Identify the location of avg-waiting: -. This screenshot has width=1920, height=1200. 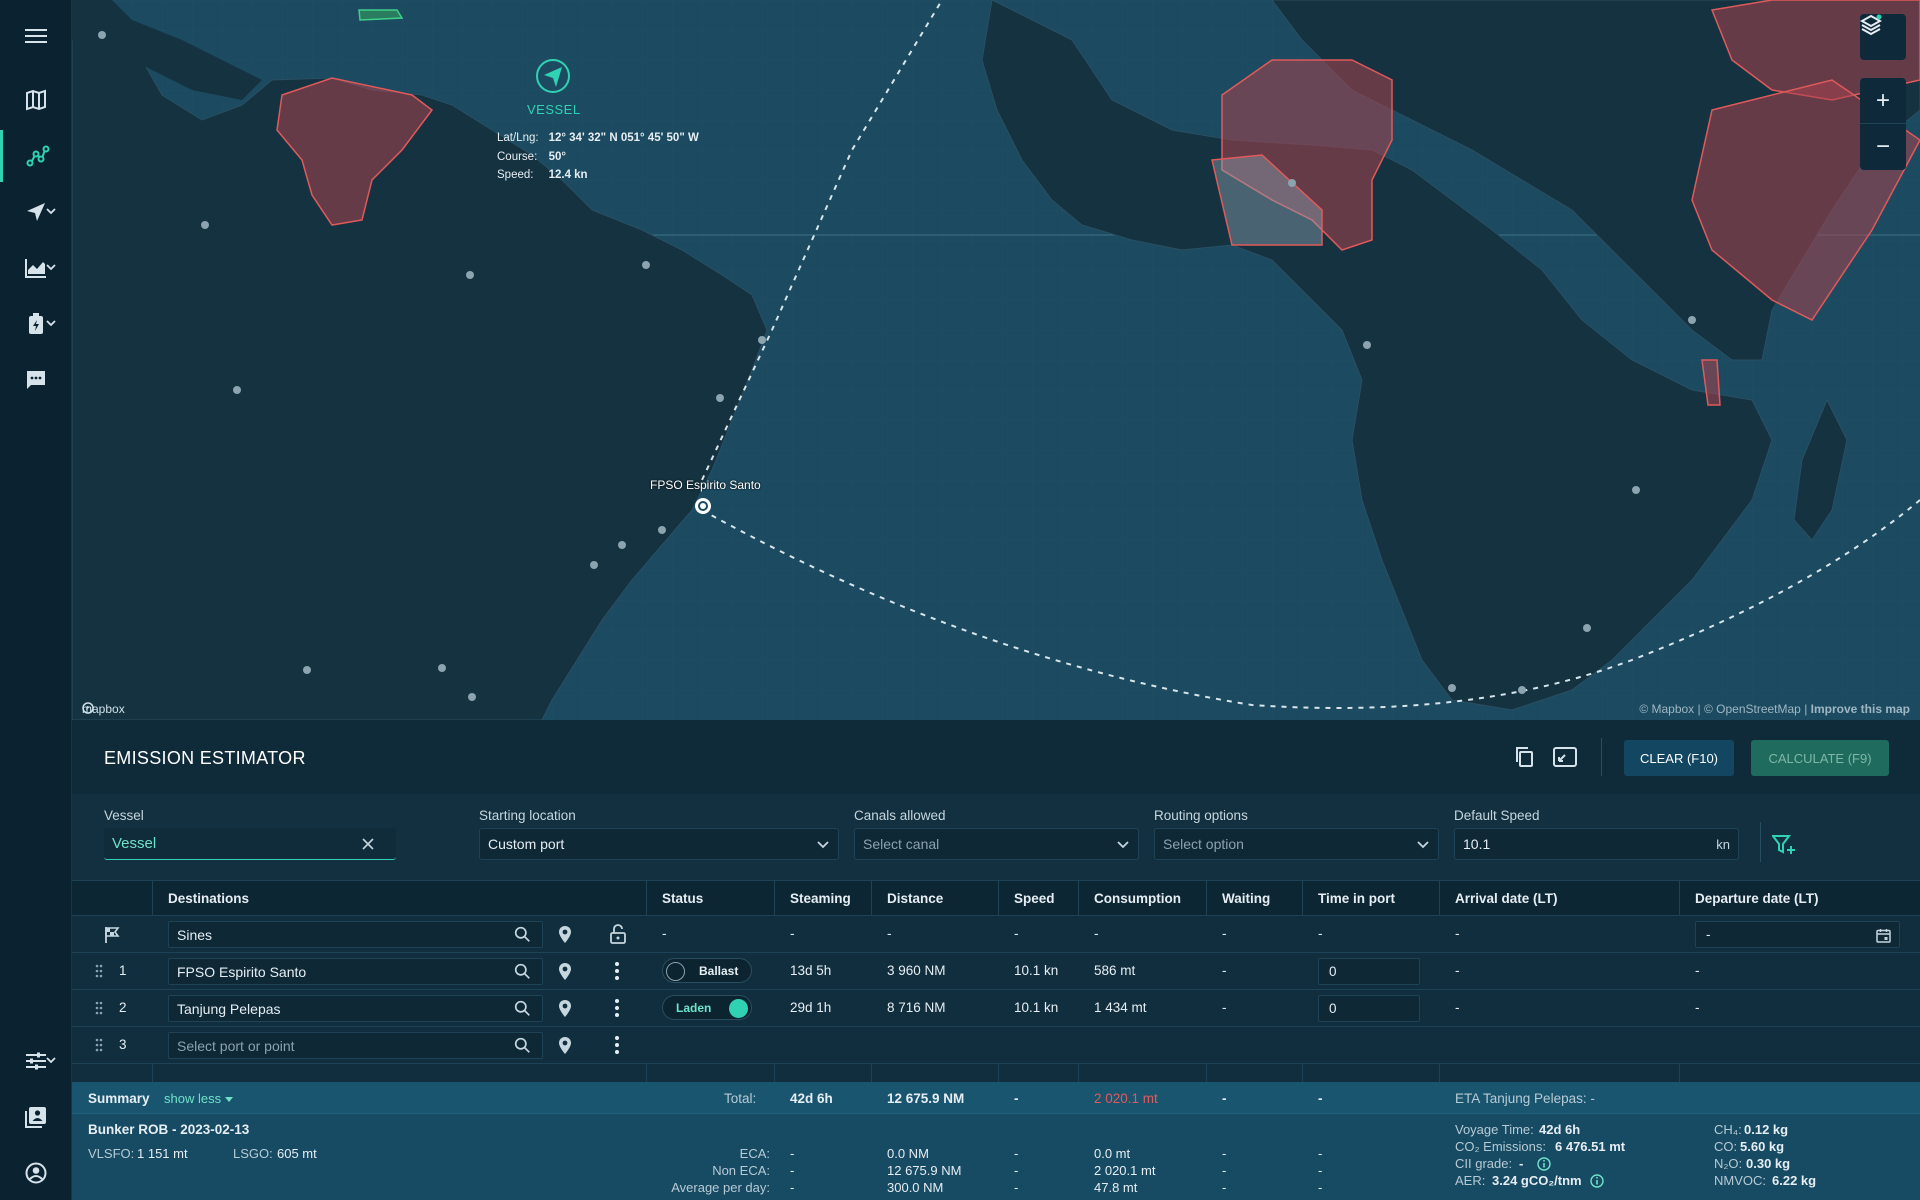
(1224, 1187).